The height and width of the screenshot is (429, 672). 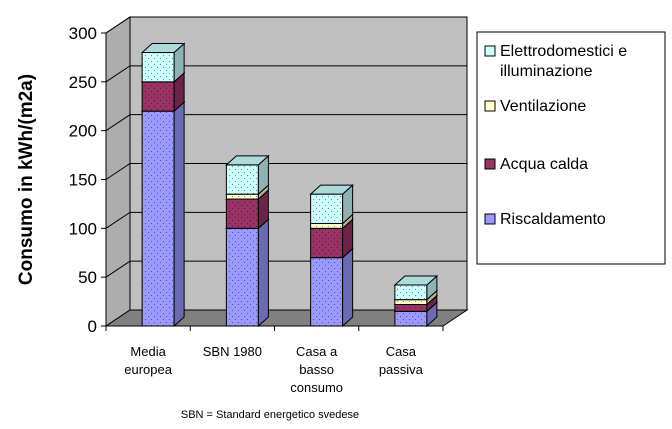 What do you see at coordinates (26, 179) in the screenshot?
I see `y-axis-title: Consumo in kWh/(m2a)` at bounding box center [26, 179].